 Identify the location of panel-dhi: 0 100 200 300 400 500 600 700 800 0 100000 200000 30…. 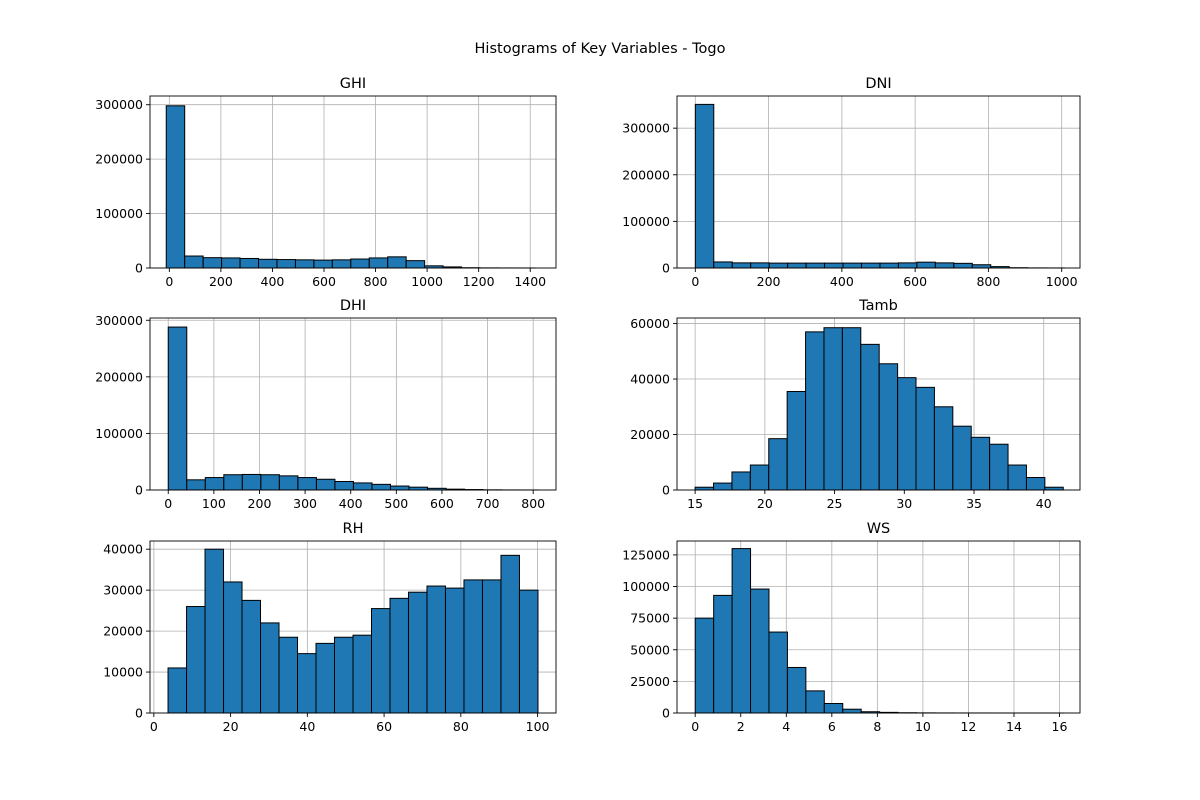
(326, 404).